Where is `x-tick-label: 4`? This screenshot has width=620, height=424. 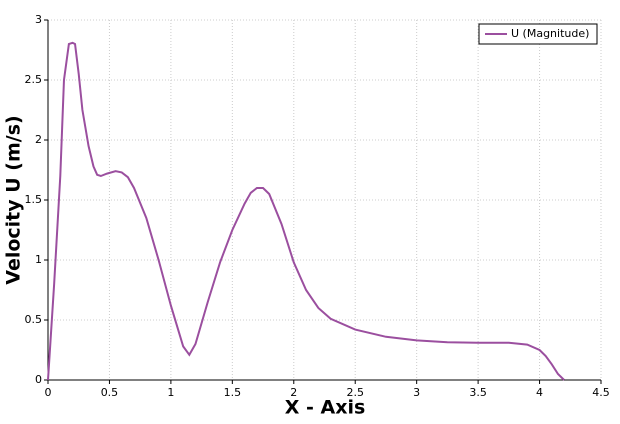
x-tick-label: 4 is located at coordinates (539, 392).